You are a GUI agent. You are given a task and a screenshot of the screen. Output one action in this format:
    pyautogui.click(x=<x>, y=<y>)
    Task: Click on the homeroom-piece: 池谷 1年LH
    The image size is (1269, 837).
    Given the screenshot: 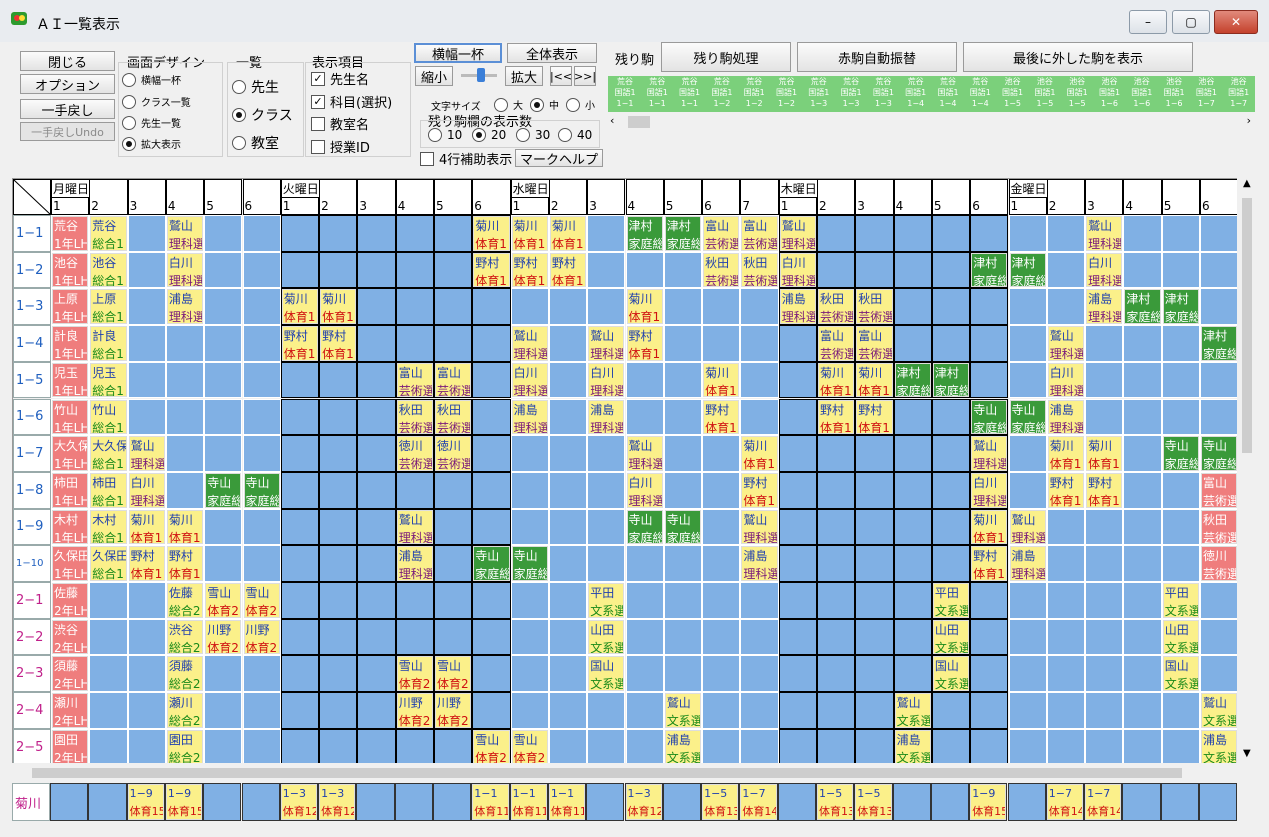 What is the action you would take?
    pyautogui.click(x=70, y=270)
    